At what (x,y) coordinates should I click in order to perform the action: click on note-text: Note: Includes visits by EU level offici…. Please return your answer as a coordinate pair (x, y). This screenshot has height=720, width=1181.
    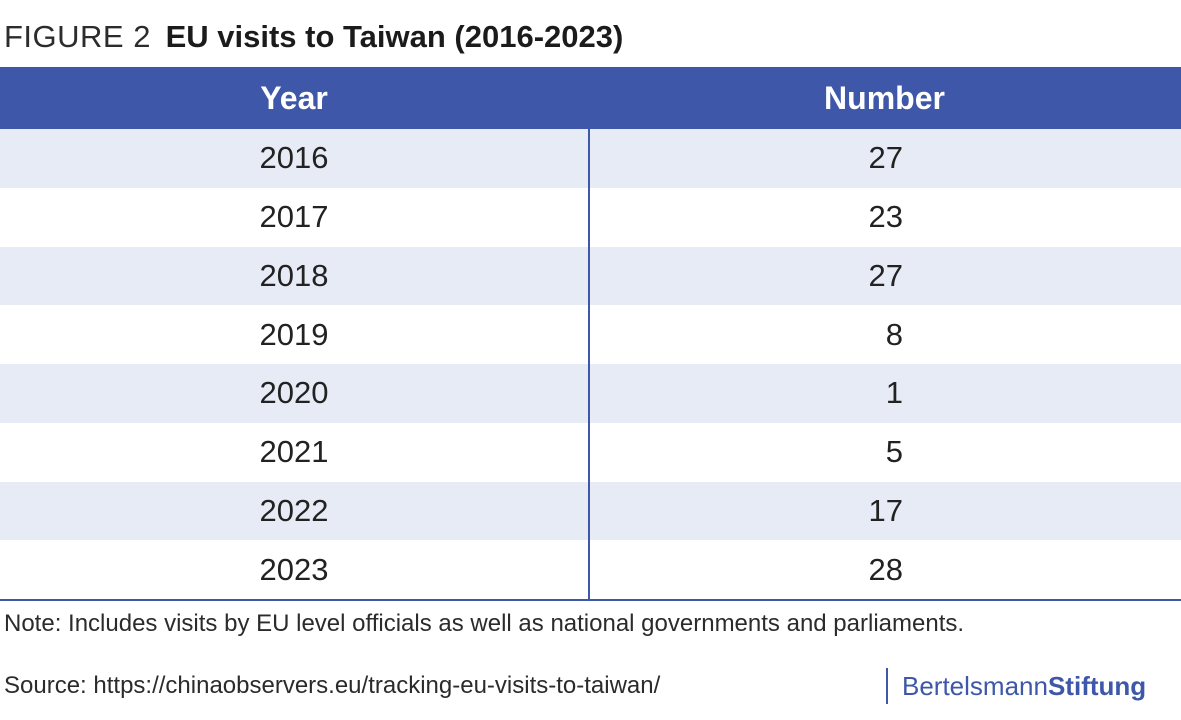
    Looking at the image, I should click on (484, 623).